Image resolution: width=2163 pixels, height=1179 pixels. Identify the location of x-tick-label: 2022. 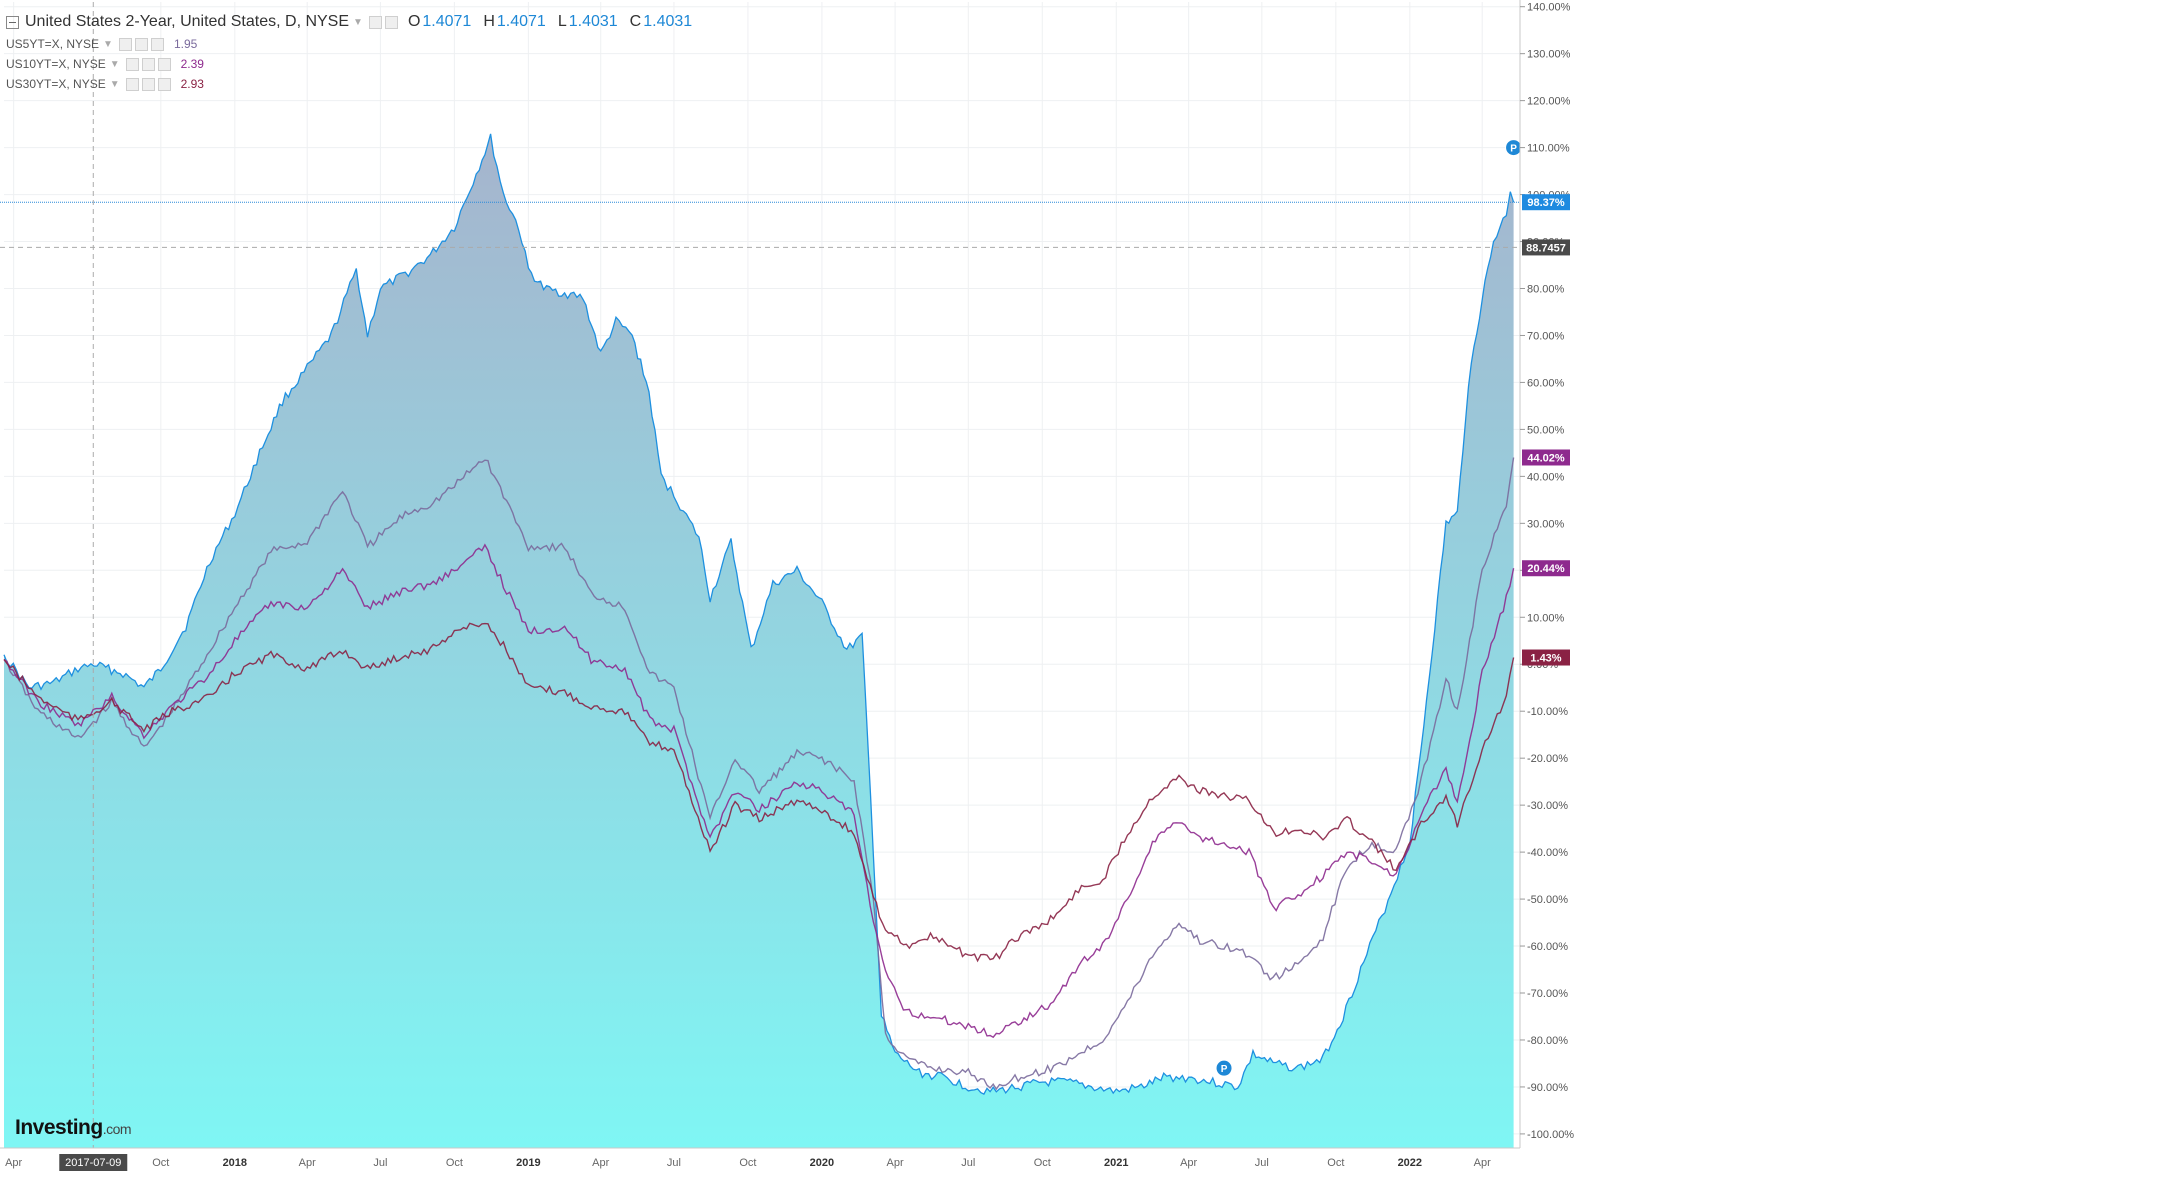
(1410, 1163).